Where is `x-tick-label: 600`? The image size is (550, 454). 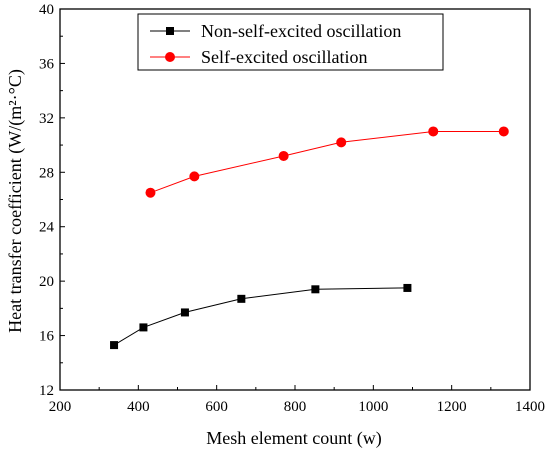 x-tick-label: 600 is located at coordinates (216, 407).